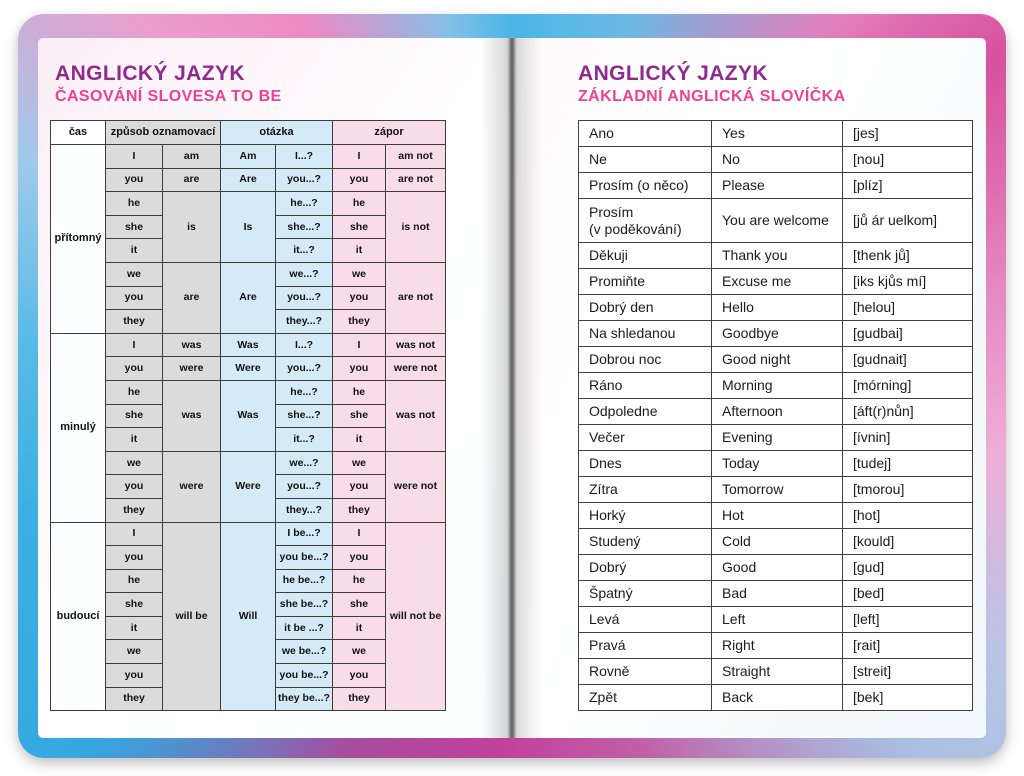 The width and height of the screenshot is (1024, 776). I want to click on question-cell: it be ...?, so click(304, 628).